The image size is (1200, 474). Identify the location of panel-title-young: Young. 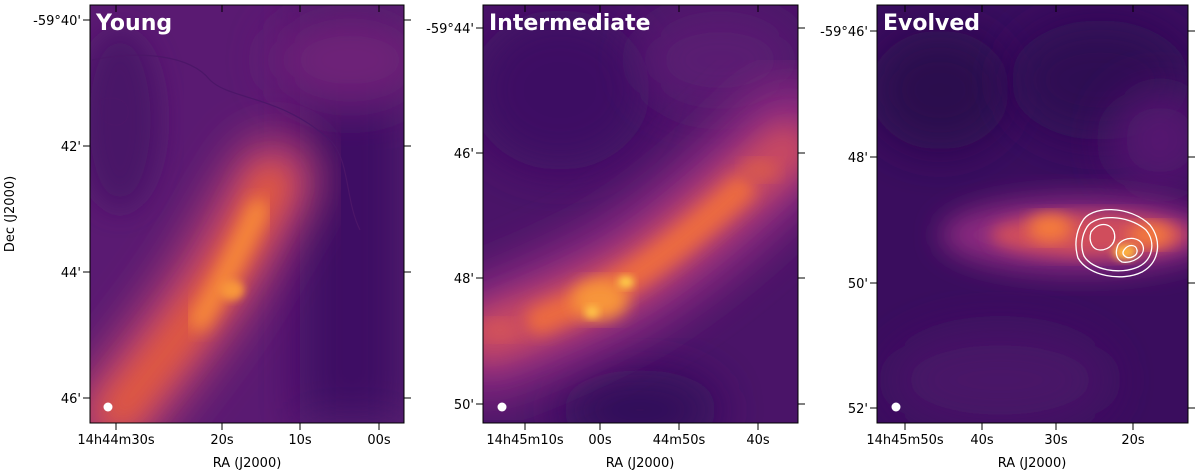
(133, 23).